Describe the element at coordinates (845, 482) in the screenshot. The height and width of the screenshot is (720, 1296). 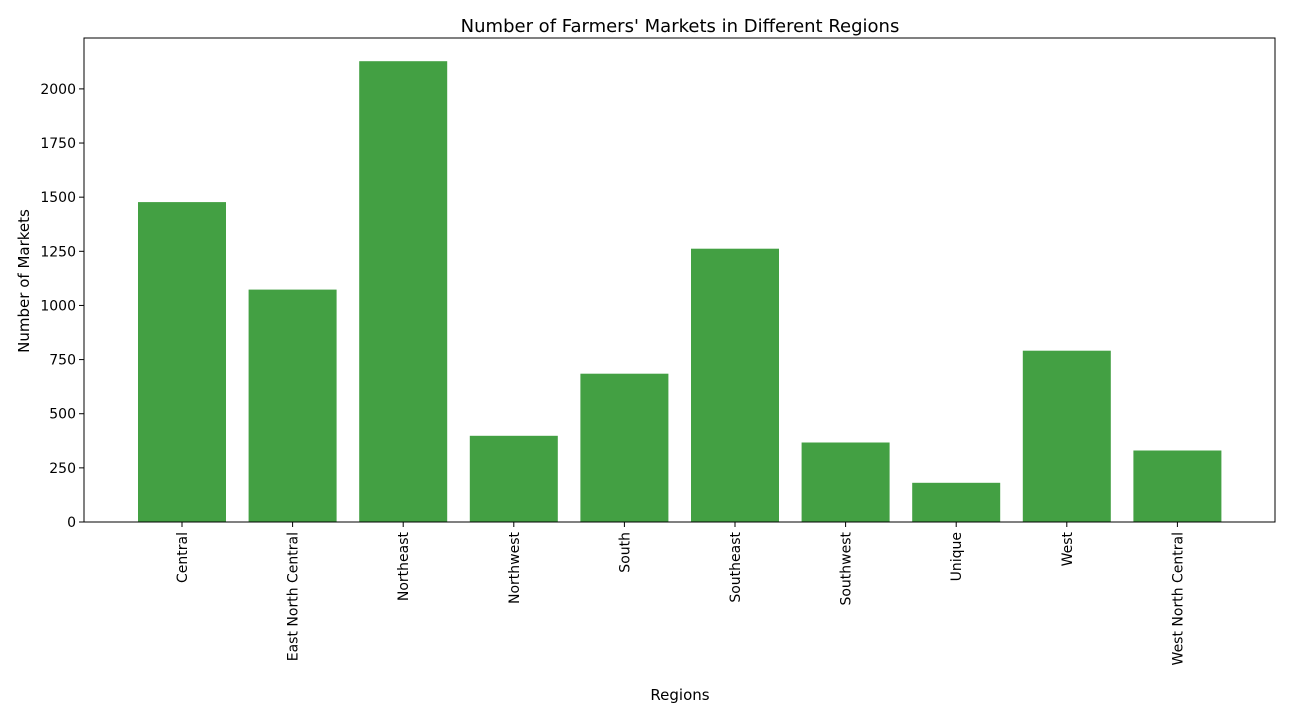
I see `bar-southwest` at that location.